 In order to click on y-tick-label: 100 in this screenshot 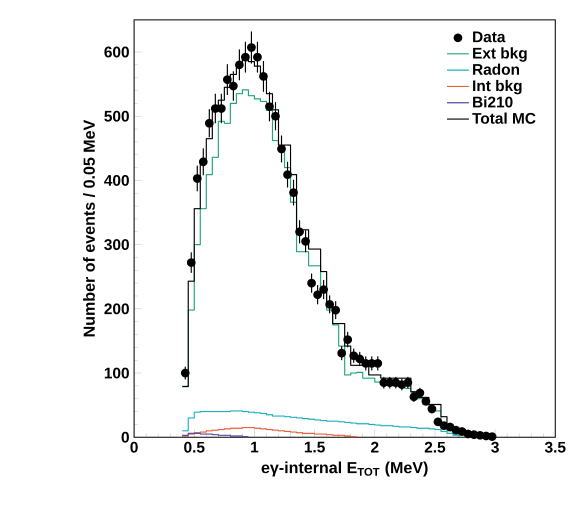, I will do `click(116, 372)`.